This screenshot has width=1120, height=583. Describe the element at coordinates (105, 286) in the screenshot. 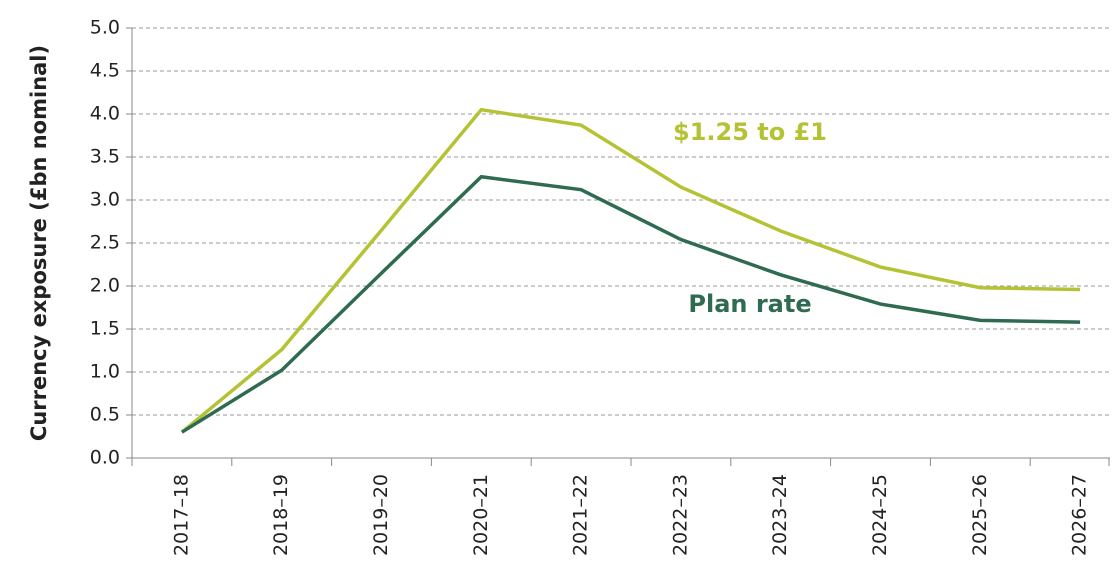

I see `y-tick-label: 2.0` at that location.